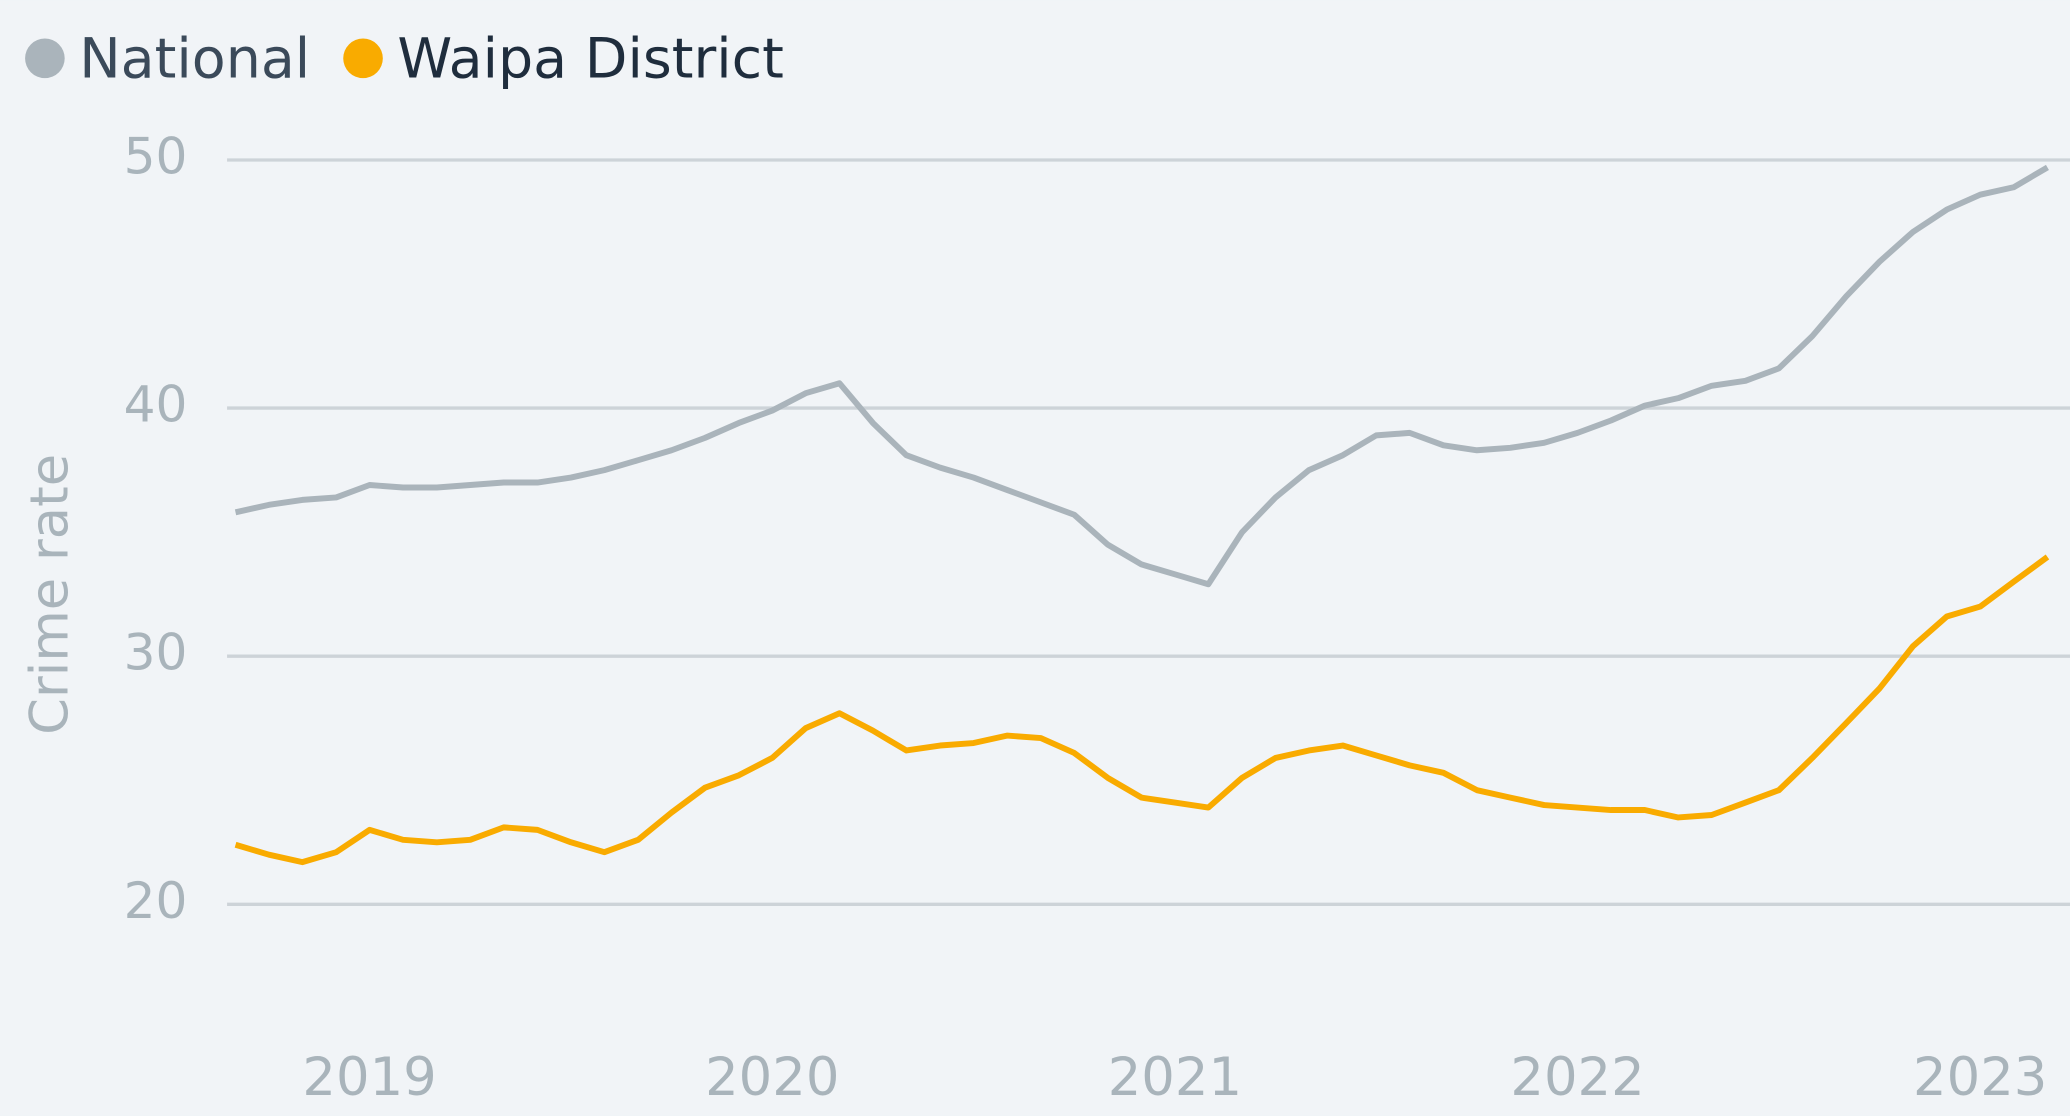 The height and width of the screenshot is (1116, 2070). Describe the element at coordinates (156, 652) in the screenshot. I see `y-tick-label: 30` at that location.